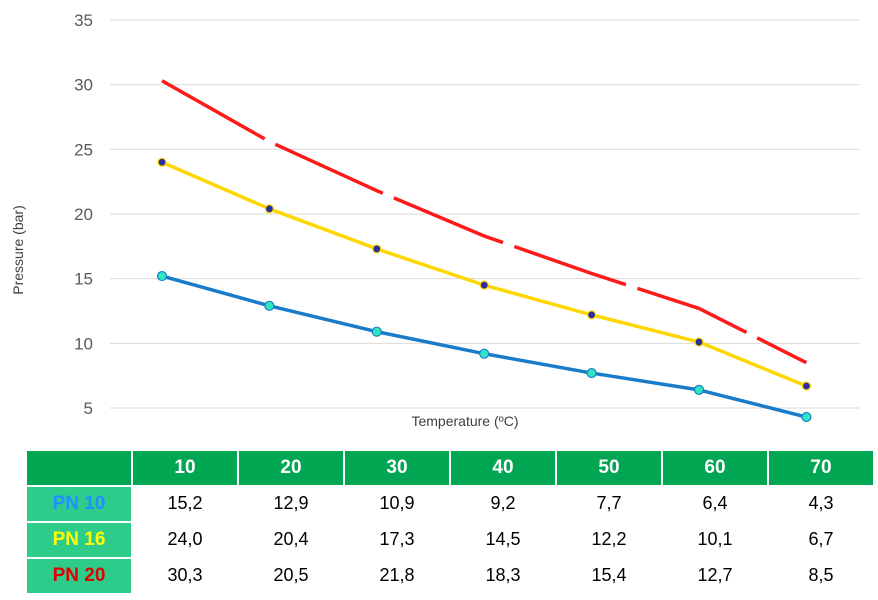  Describe the element at coordinates (821, 468) in the screenshot. I see `table-header-cell: 70` at that location.